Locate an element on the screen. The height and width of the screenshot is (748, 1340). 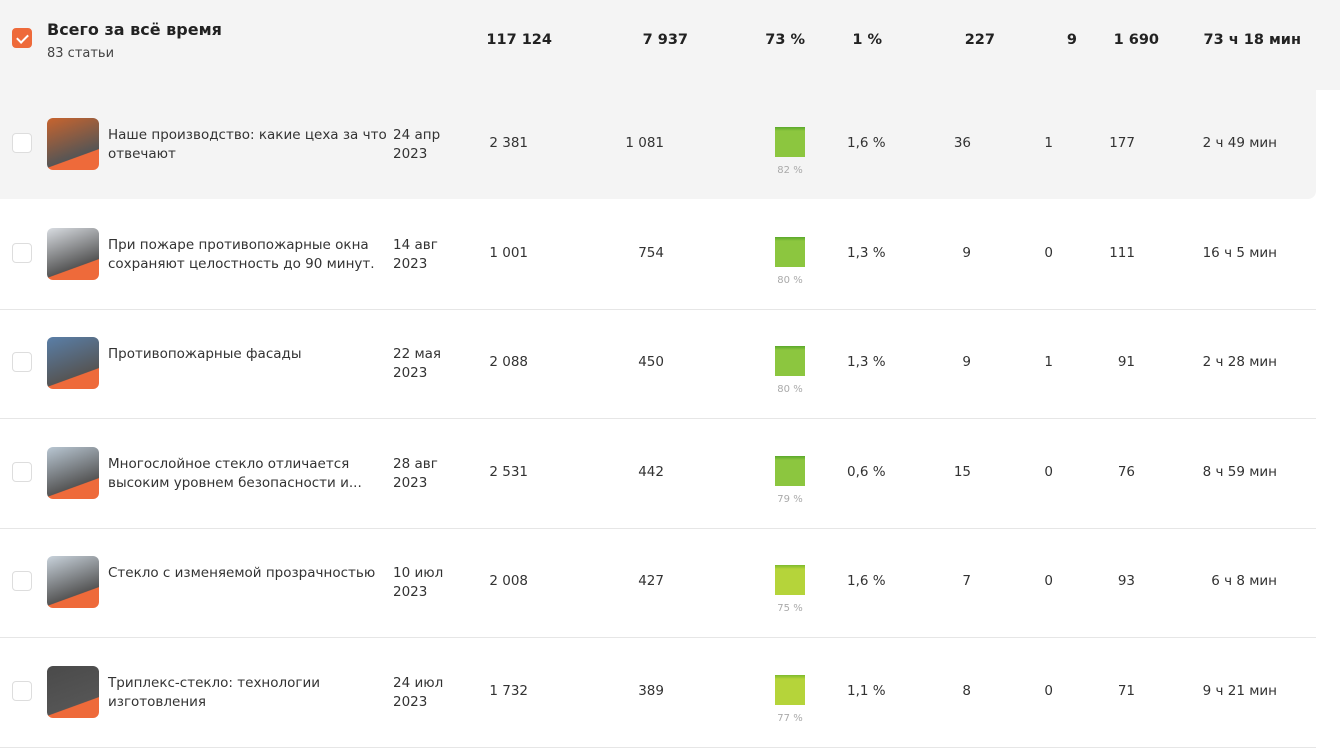
read-time: 8 ч 59 мин is located at coordinates (1239, 471).